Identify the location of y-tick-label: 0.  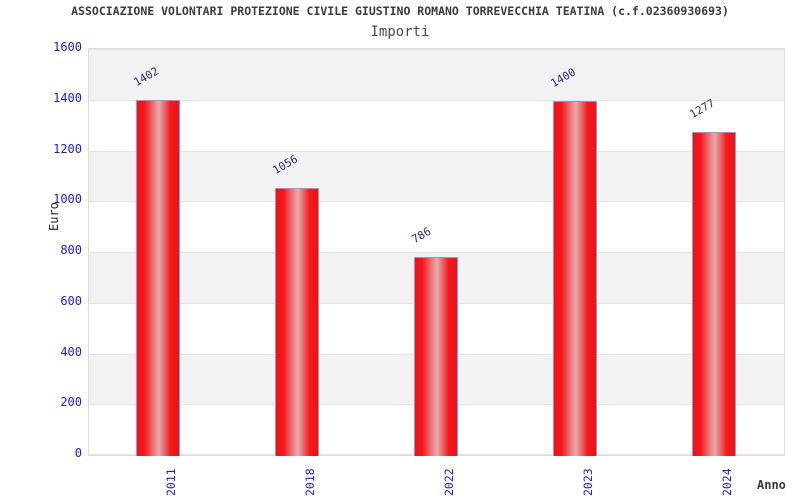
(78, 453).